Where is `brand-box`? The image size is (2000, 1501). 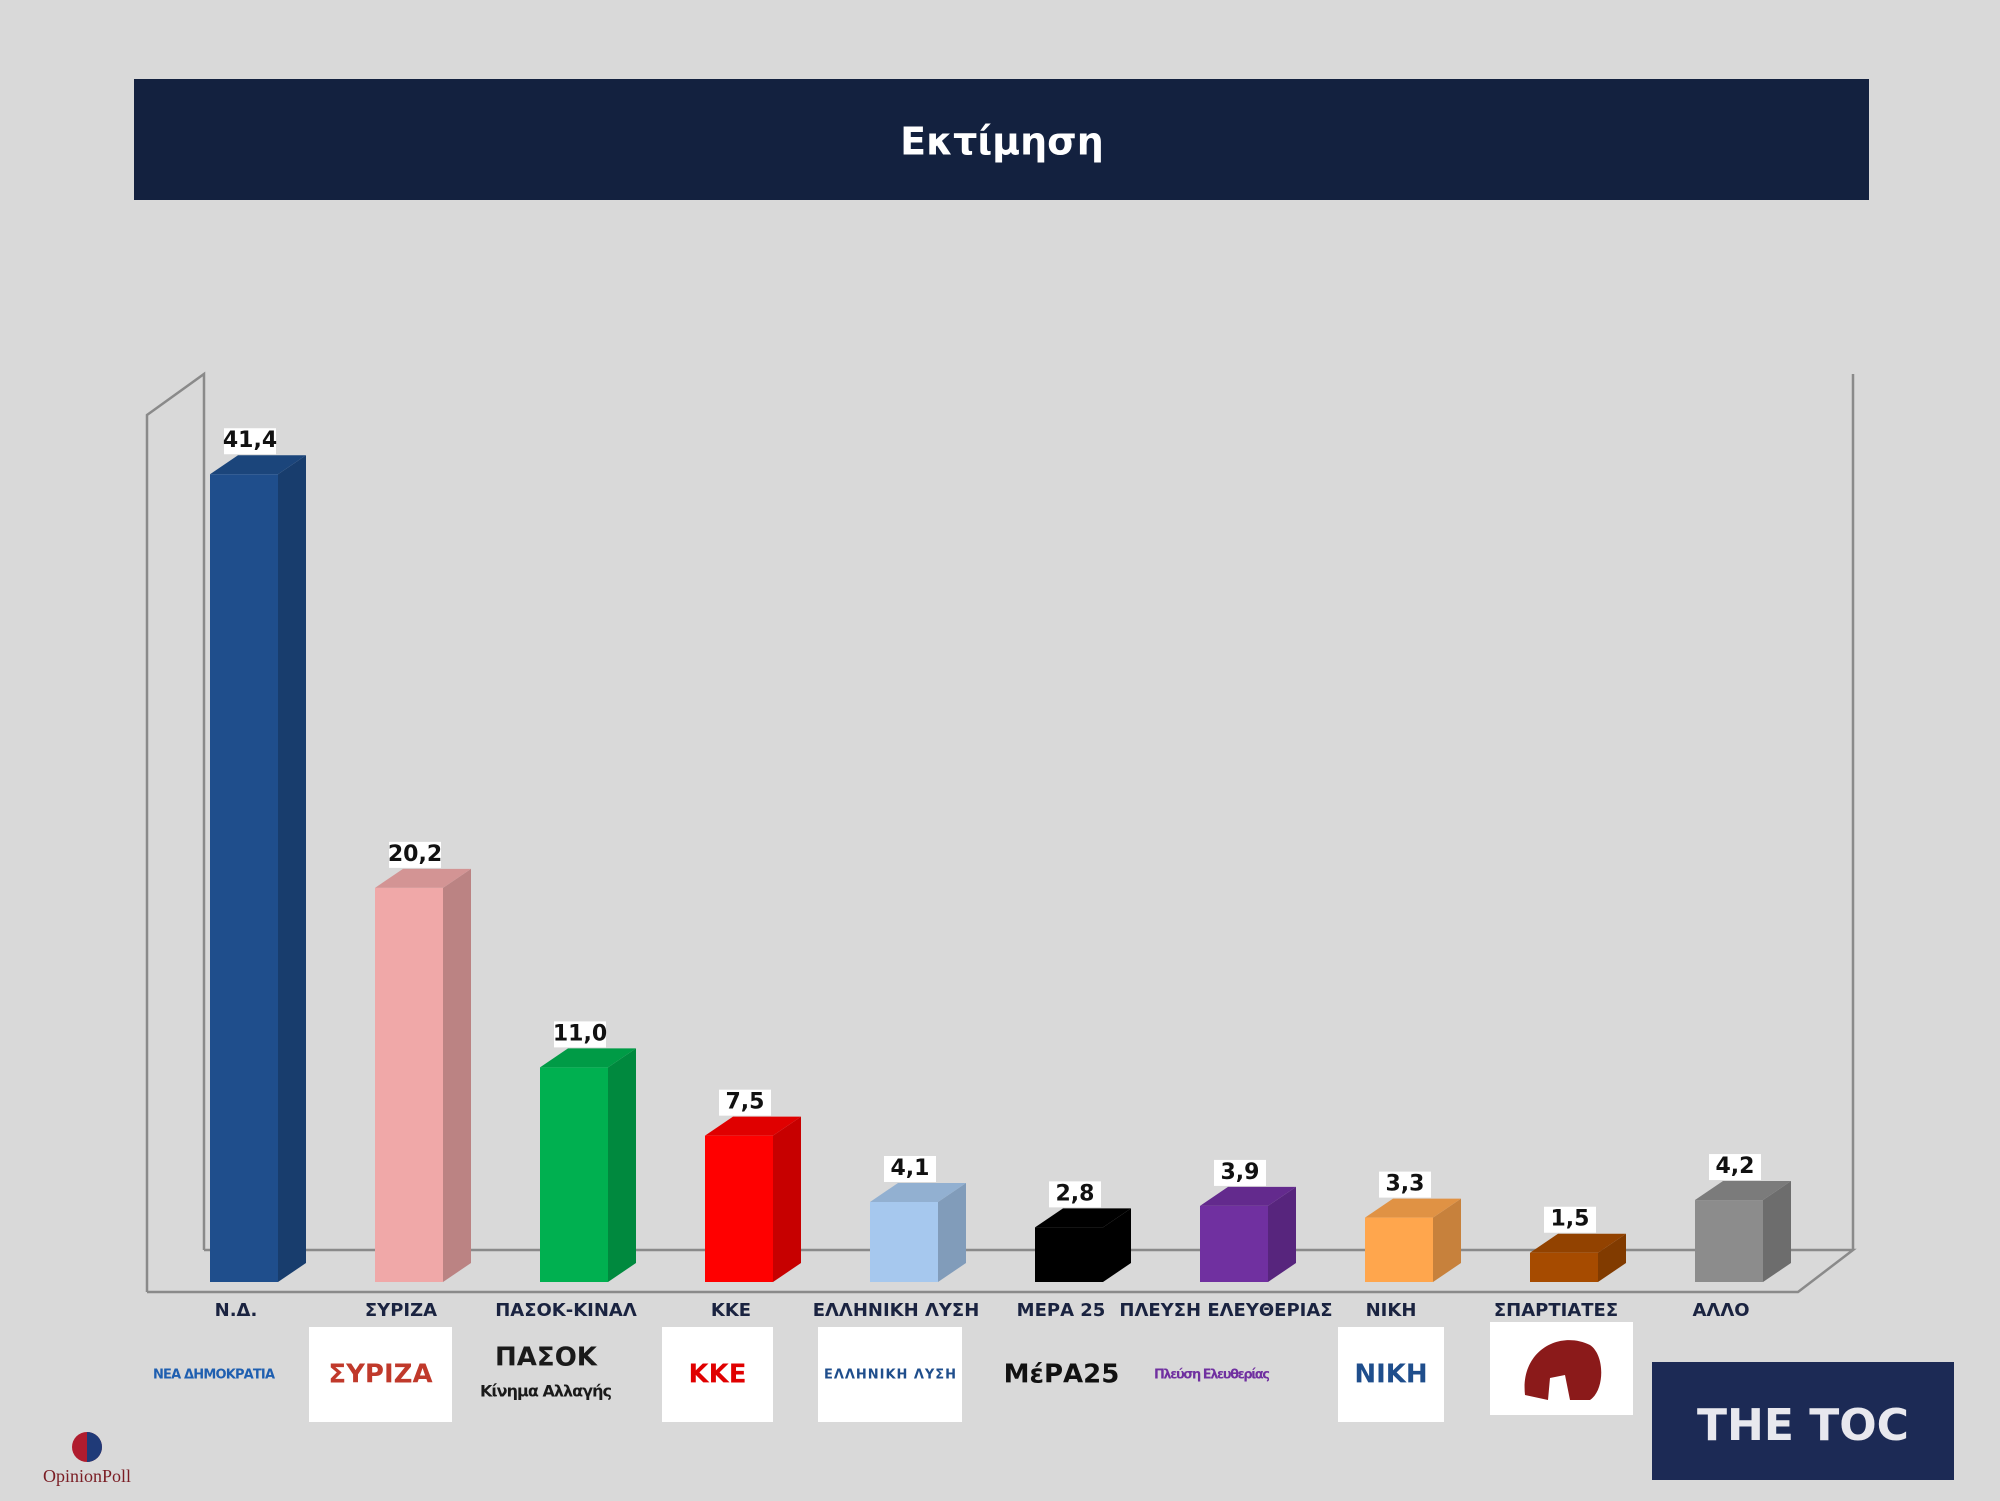 brand-box is located at coordinates (1803, 1421).